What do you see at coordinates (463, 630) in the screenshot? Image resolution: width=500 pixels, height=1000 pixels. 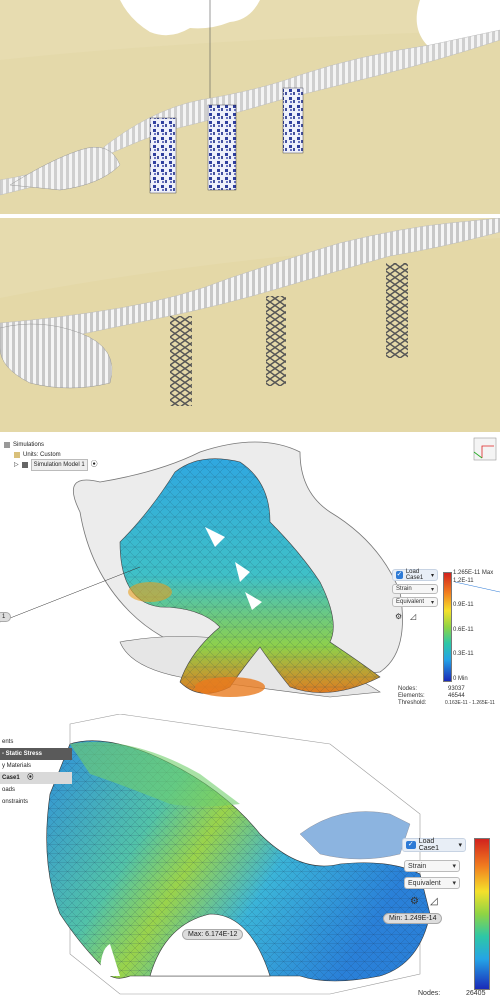 I see `legend-value-3: 0.6E-11` at bounding box center [463, 630].